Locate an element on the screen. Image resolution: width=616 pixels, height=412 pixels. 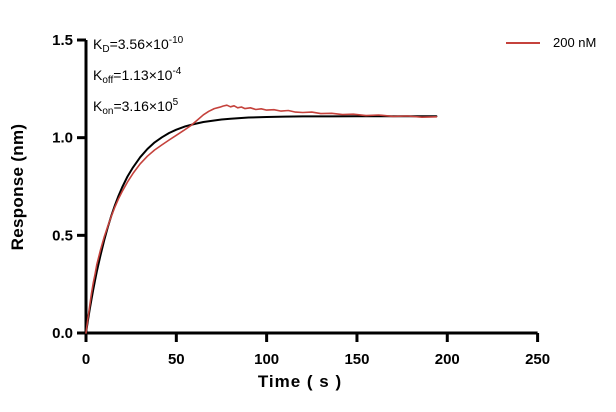
annotation-sup: -4 is located at coordinates (177, 71).